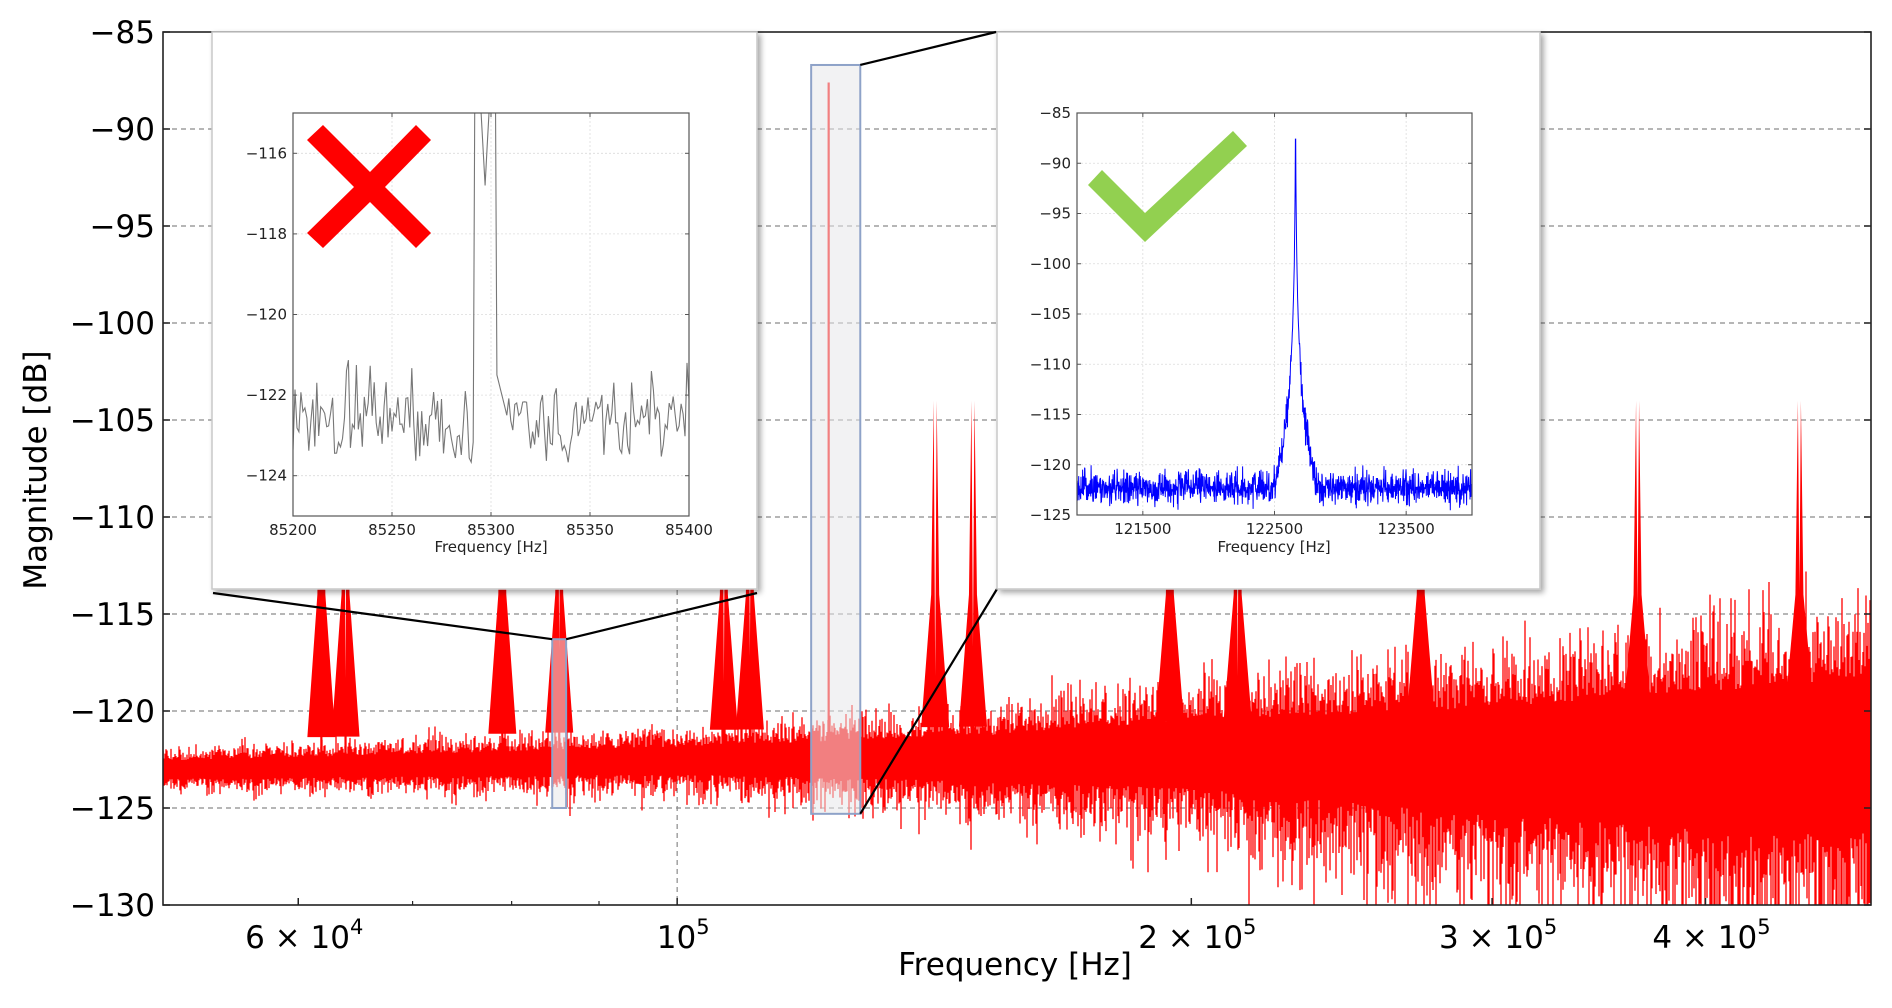  I want to click on connector-right-a, so click(928, 48).